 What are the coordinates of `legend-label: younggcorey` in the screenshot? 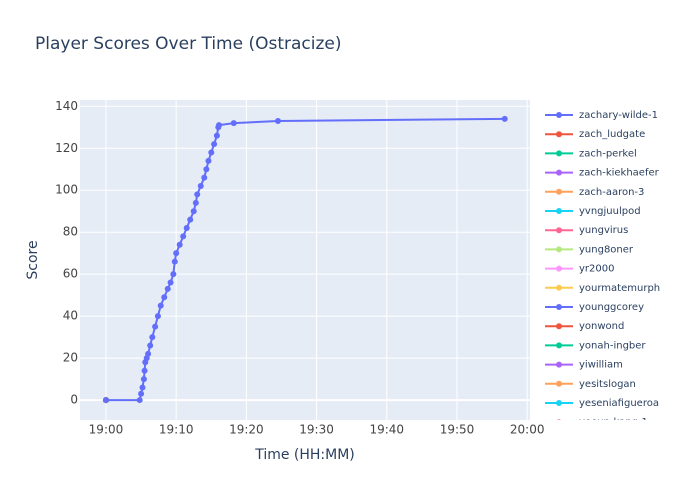 It's located at (611, 307).